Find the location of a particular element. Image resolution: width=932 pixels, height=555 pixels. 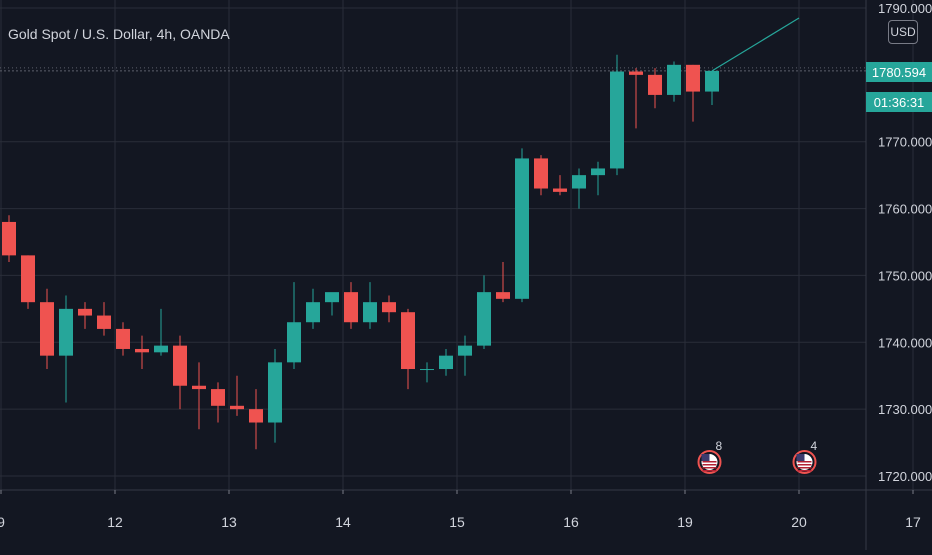

price-tick-label: 1770.000 is located at coordinates (905, 142).